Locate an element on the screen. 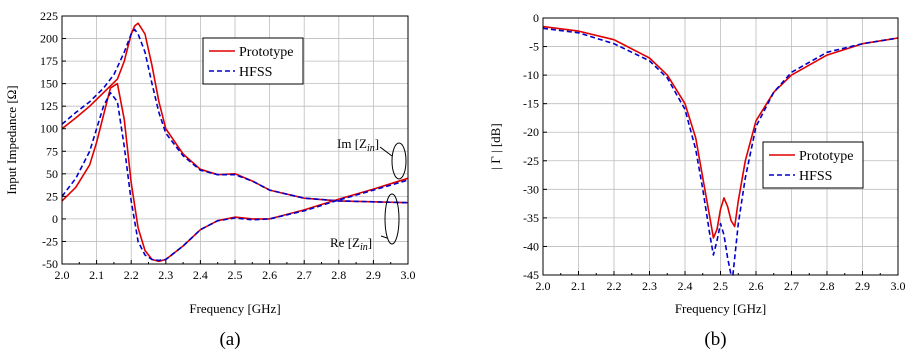  y-tick-label: 25 is located at coordinates (52, 196).